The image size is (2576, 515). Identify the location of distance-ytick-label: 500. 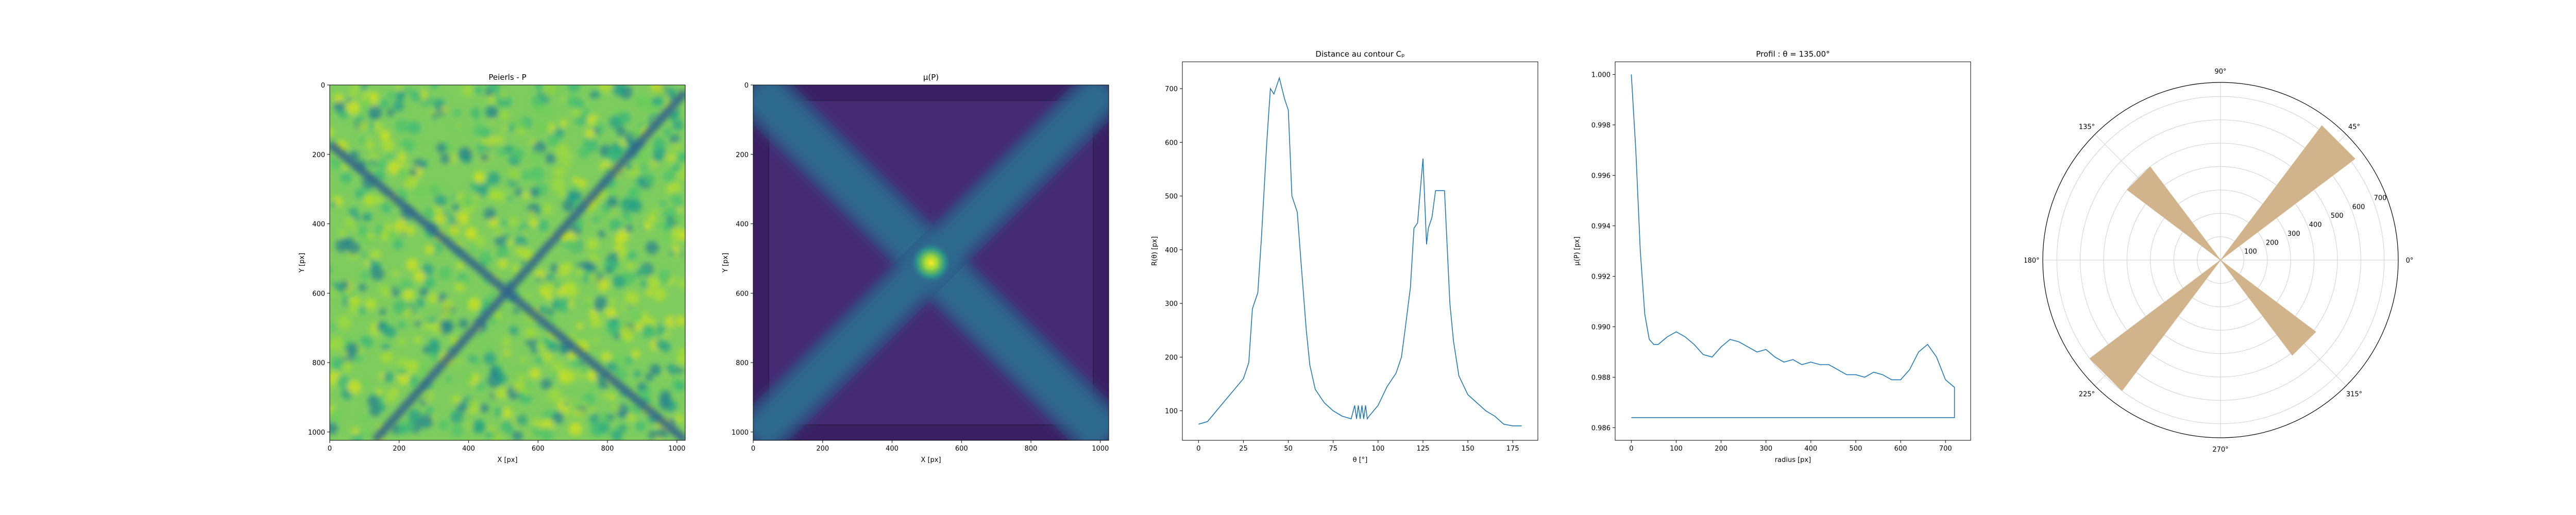
(1171, 197).